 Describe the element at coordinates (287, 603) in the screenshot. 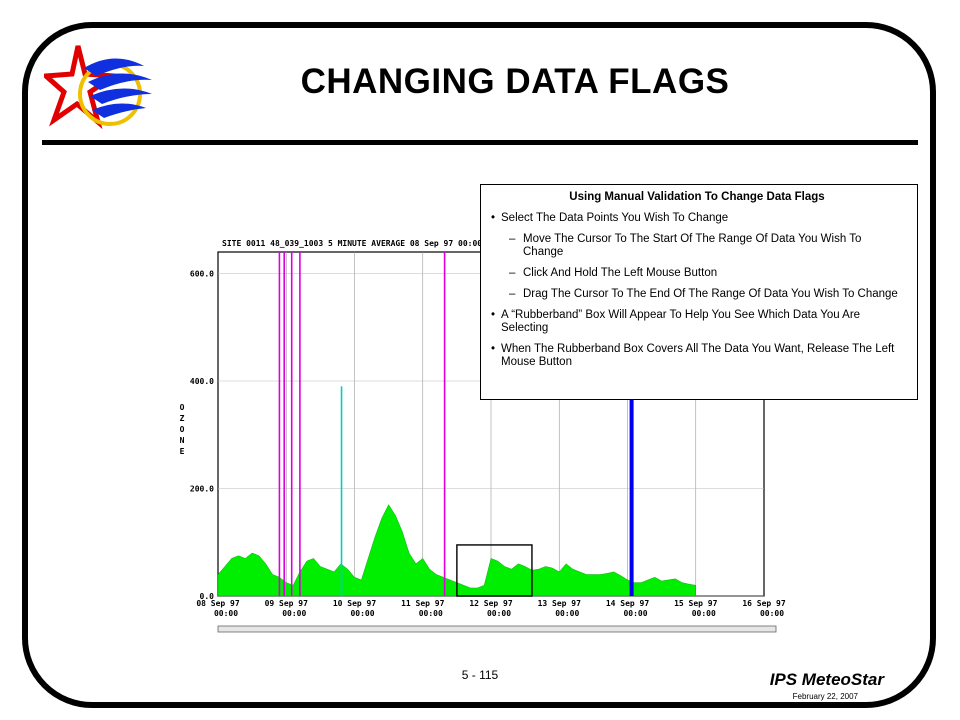

I see `x-tick-label: 09 Sep 97` at that location.